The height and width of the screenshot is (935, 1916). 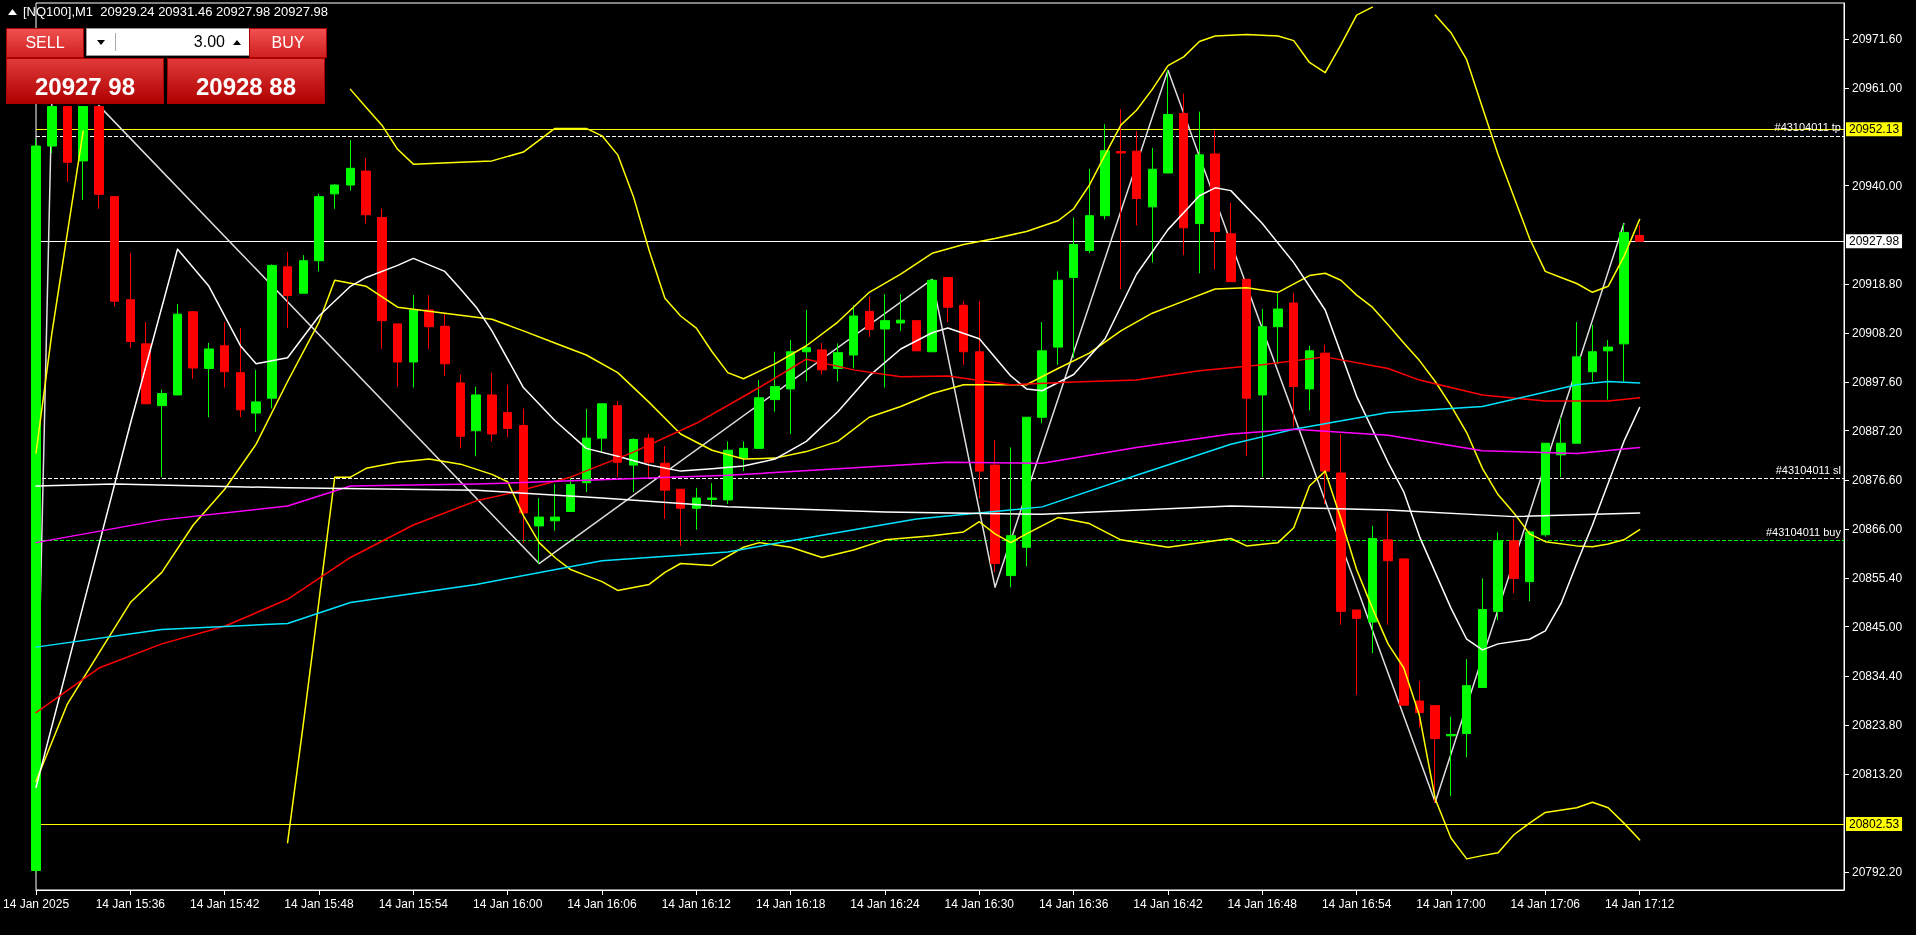 What do you see at coordinates (790, 904) in the screenshot?
I see `x-tick-label: 14 Jan 16:18` at bounding box center [790, 904].